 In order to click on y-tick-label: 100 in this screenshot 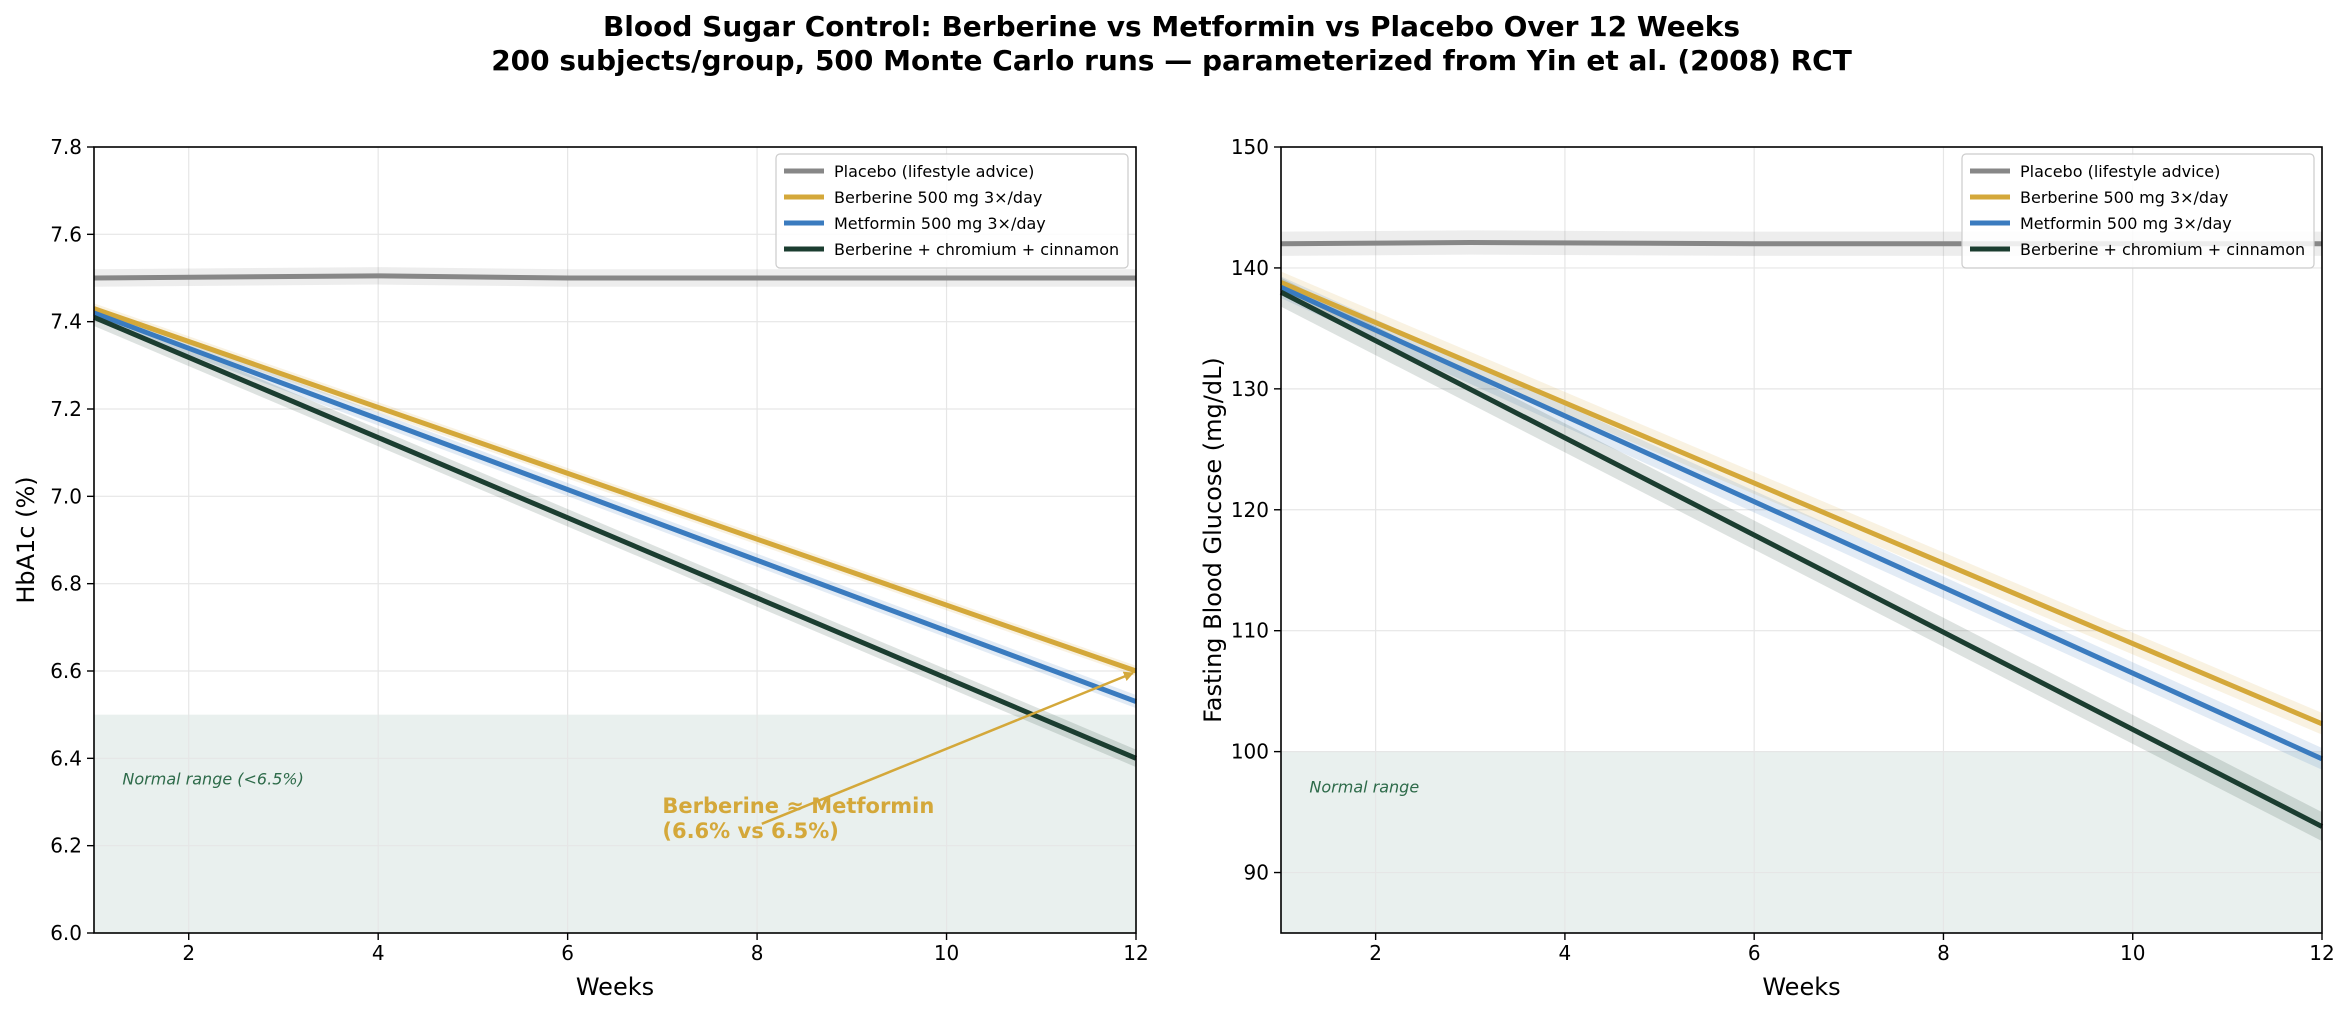, I will do `click(1250, 752)`.